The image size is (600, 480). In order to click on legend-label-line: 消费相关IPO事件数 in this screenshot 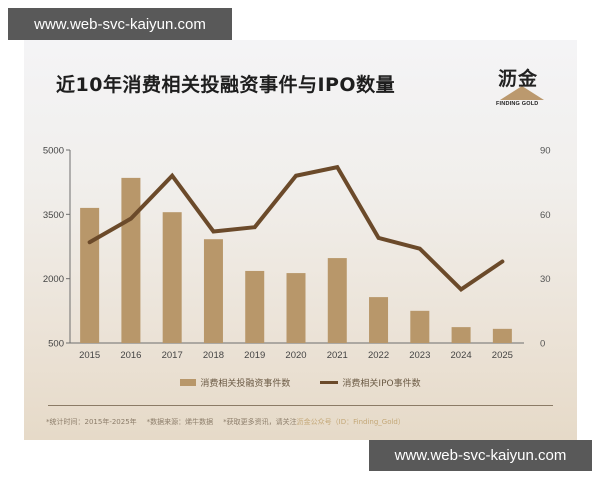, I will do `click(381, 384)`.